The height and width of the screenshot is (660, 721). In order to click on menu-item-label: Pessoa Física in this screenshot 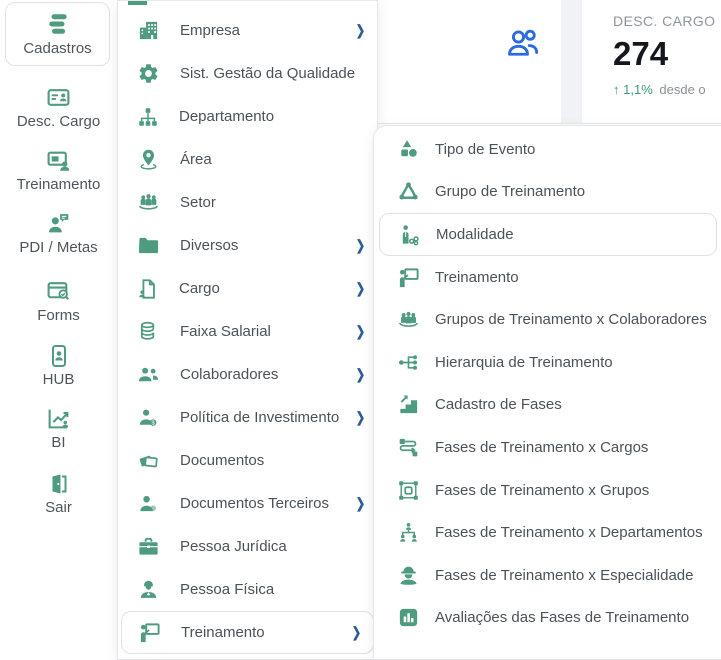, I will do `click(227, 589)`.